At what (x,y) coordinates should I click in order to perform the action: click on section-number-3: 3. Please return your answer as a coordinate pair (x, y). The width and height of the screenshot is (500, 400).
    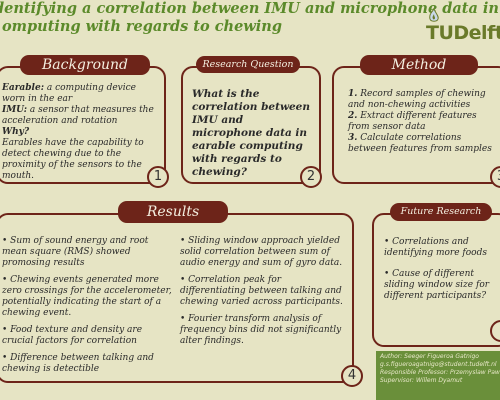
    Looking at the image, I should click on (495, 177).